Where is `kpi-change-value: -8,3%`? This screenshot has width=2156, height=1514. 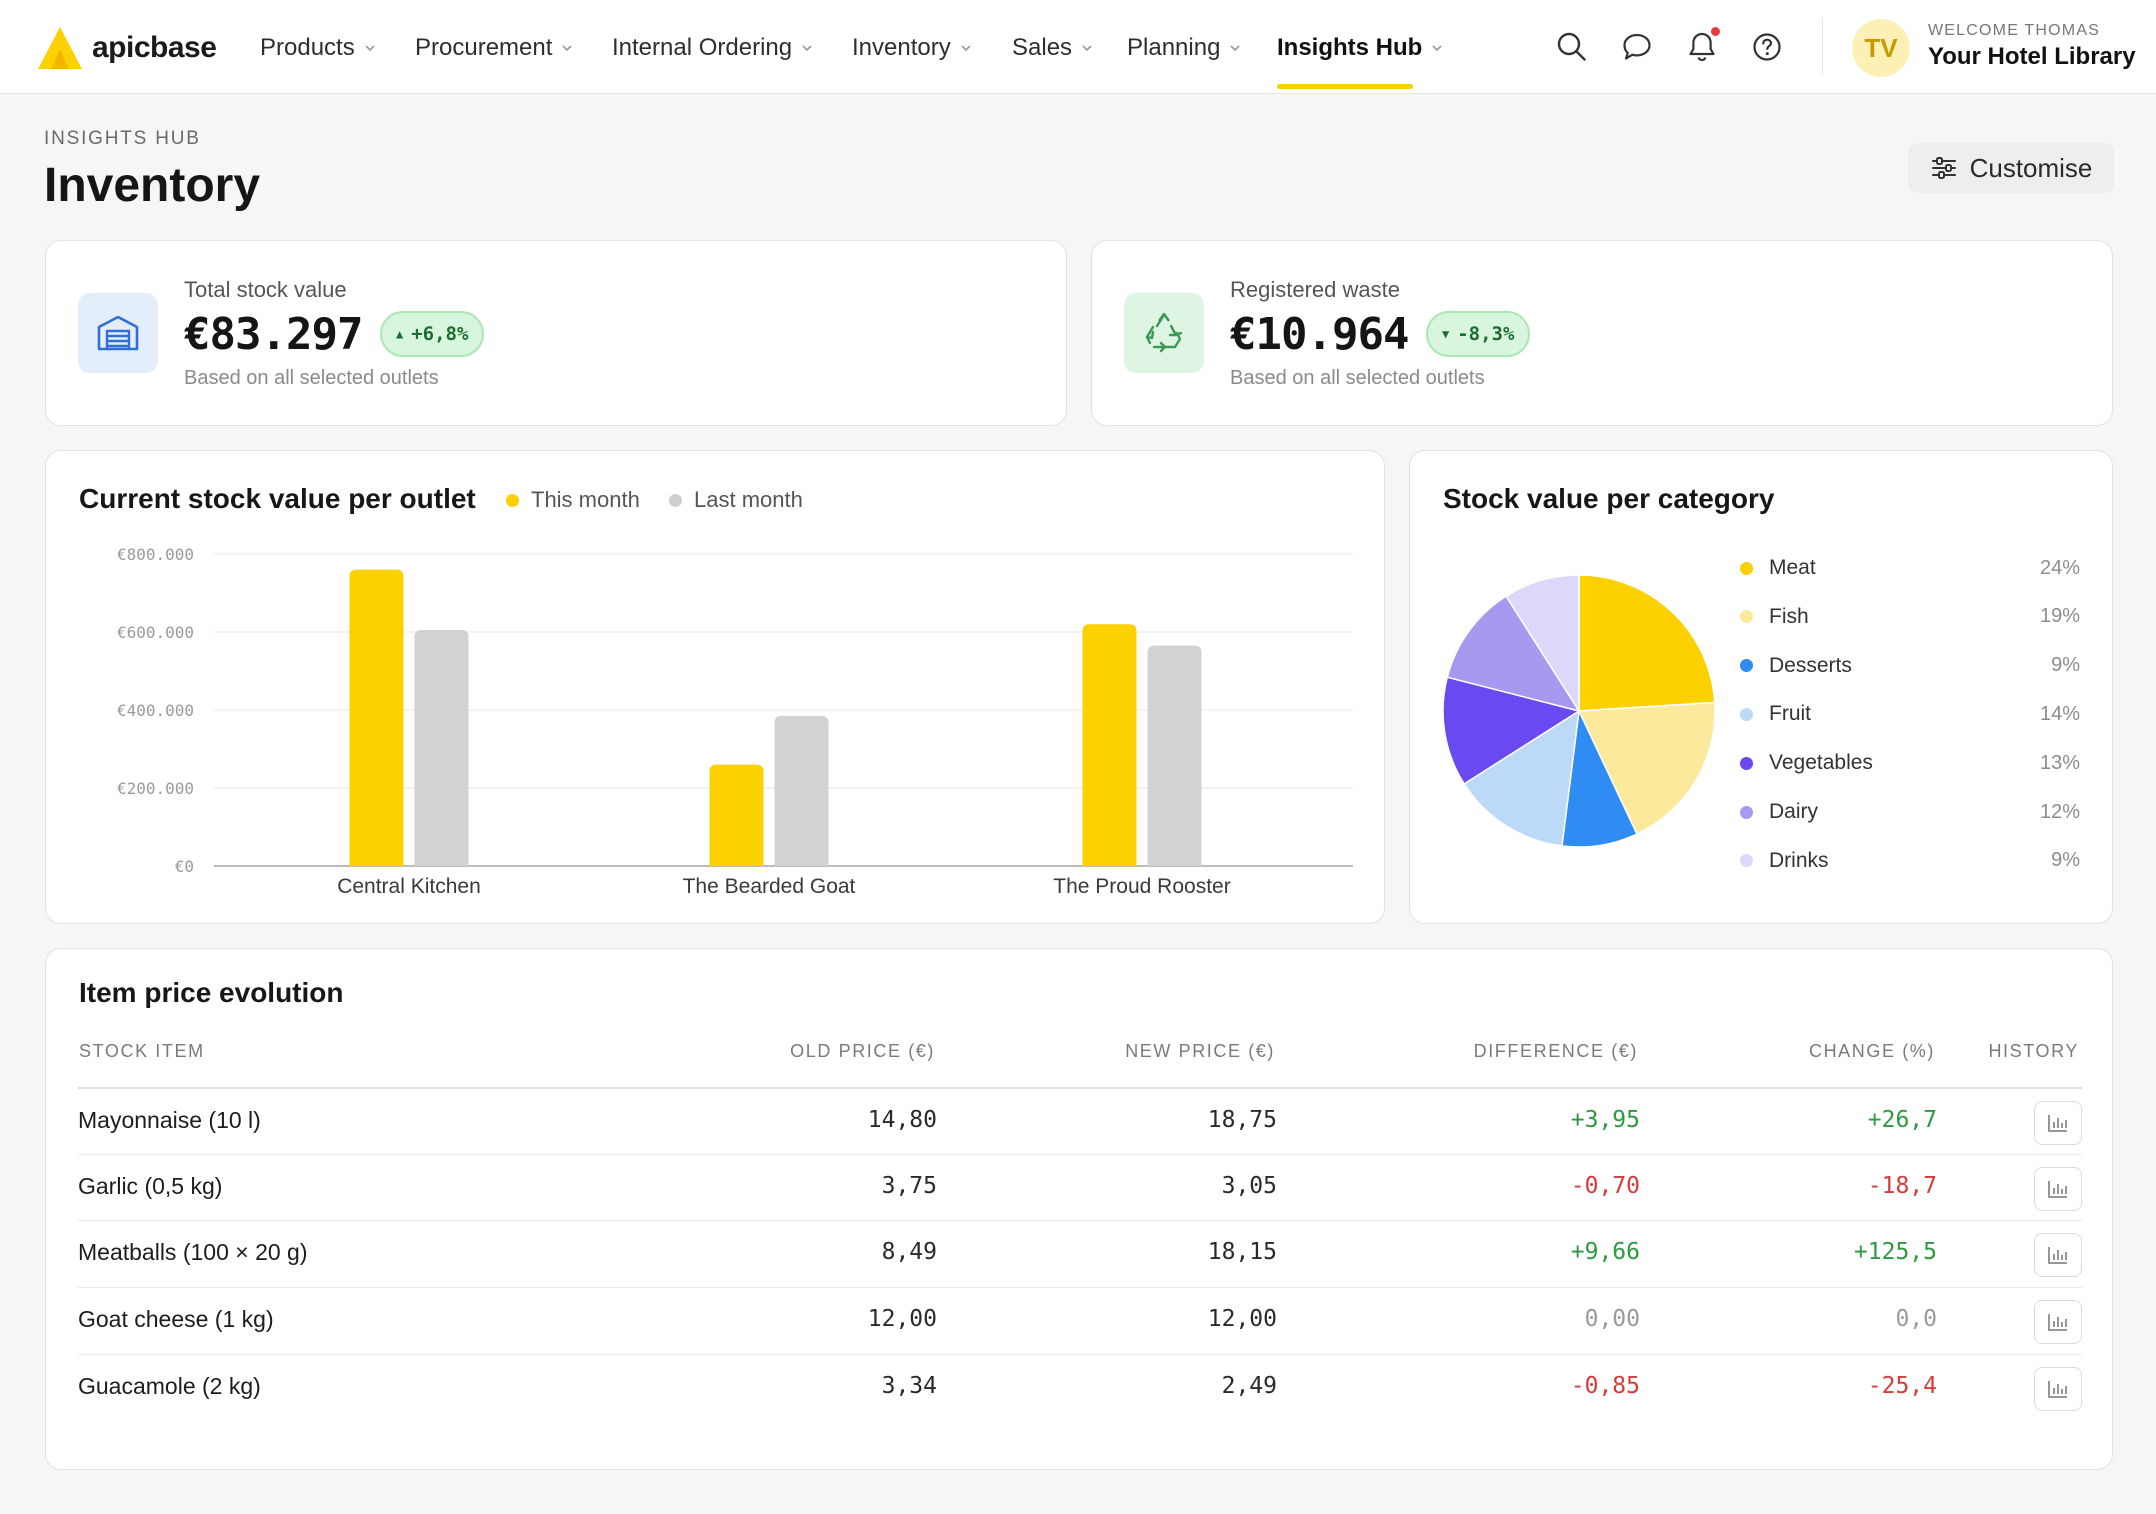
kpi-change-value: -8,3% is located at coordinates (1486, 334).